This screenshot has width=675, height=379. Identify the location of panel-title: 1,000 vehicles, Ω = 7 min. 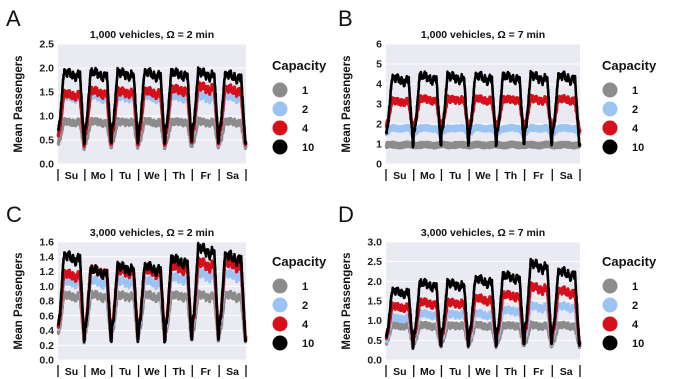
(483, 35).